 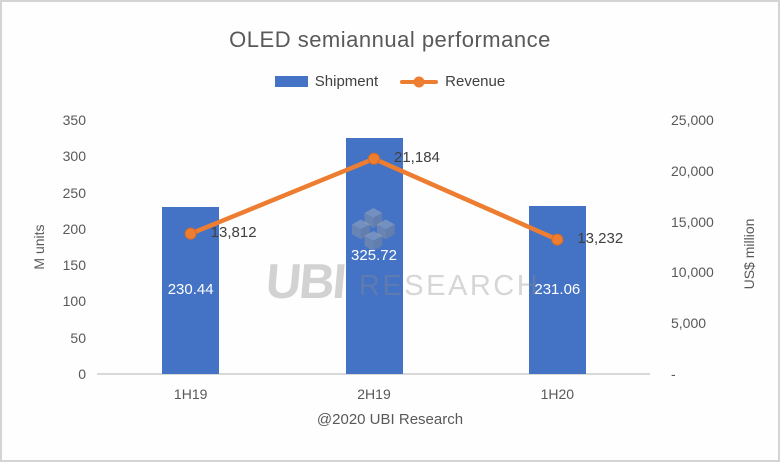 I want to click on revenue-marker-icon, so click(x=419, y=81).